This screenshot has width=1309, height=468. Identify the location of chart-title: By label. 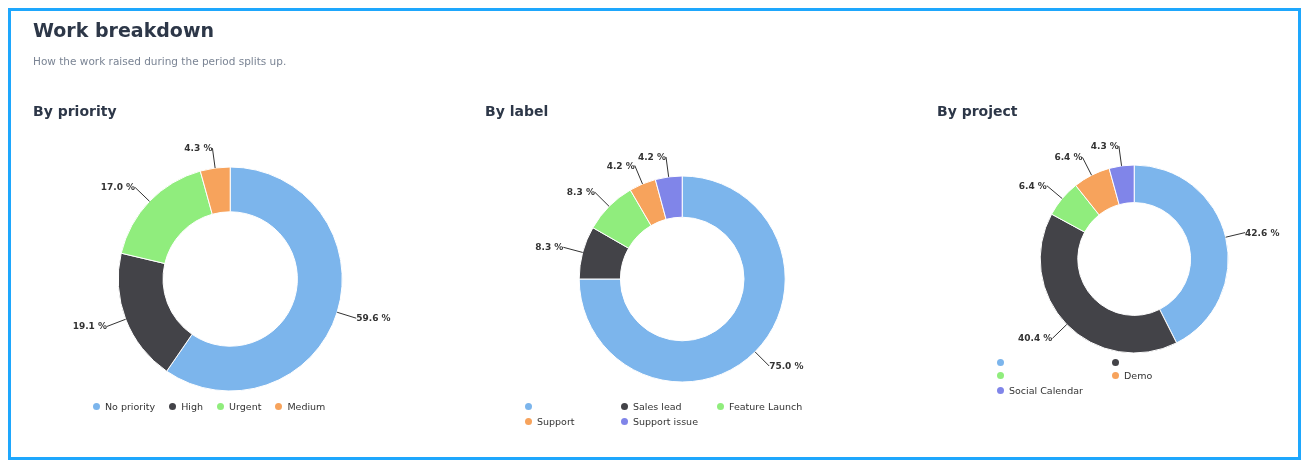
(517, 111).